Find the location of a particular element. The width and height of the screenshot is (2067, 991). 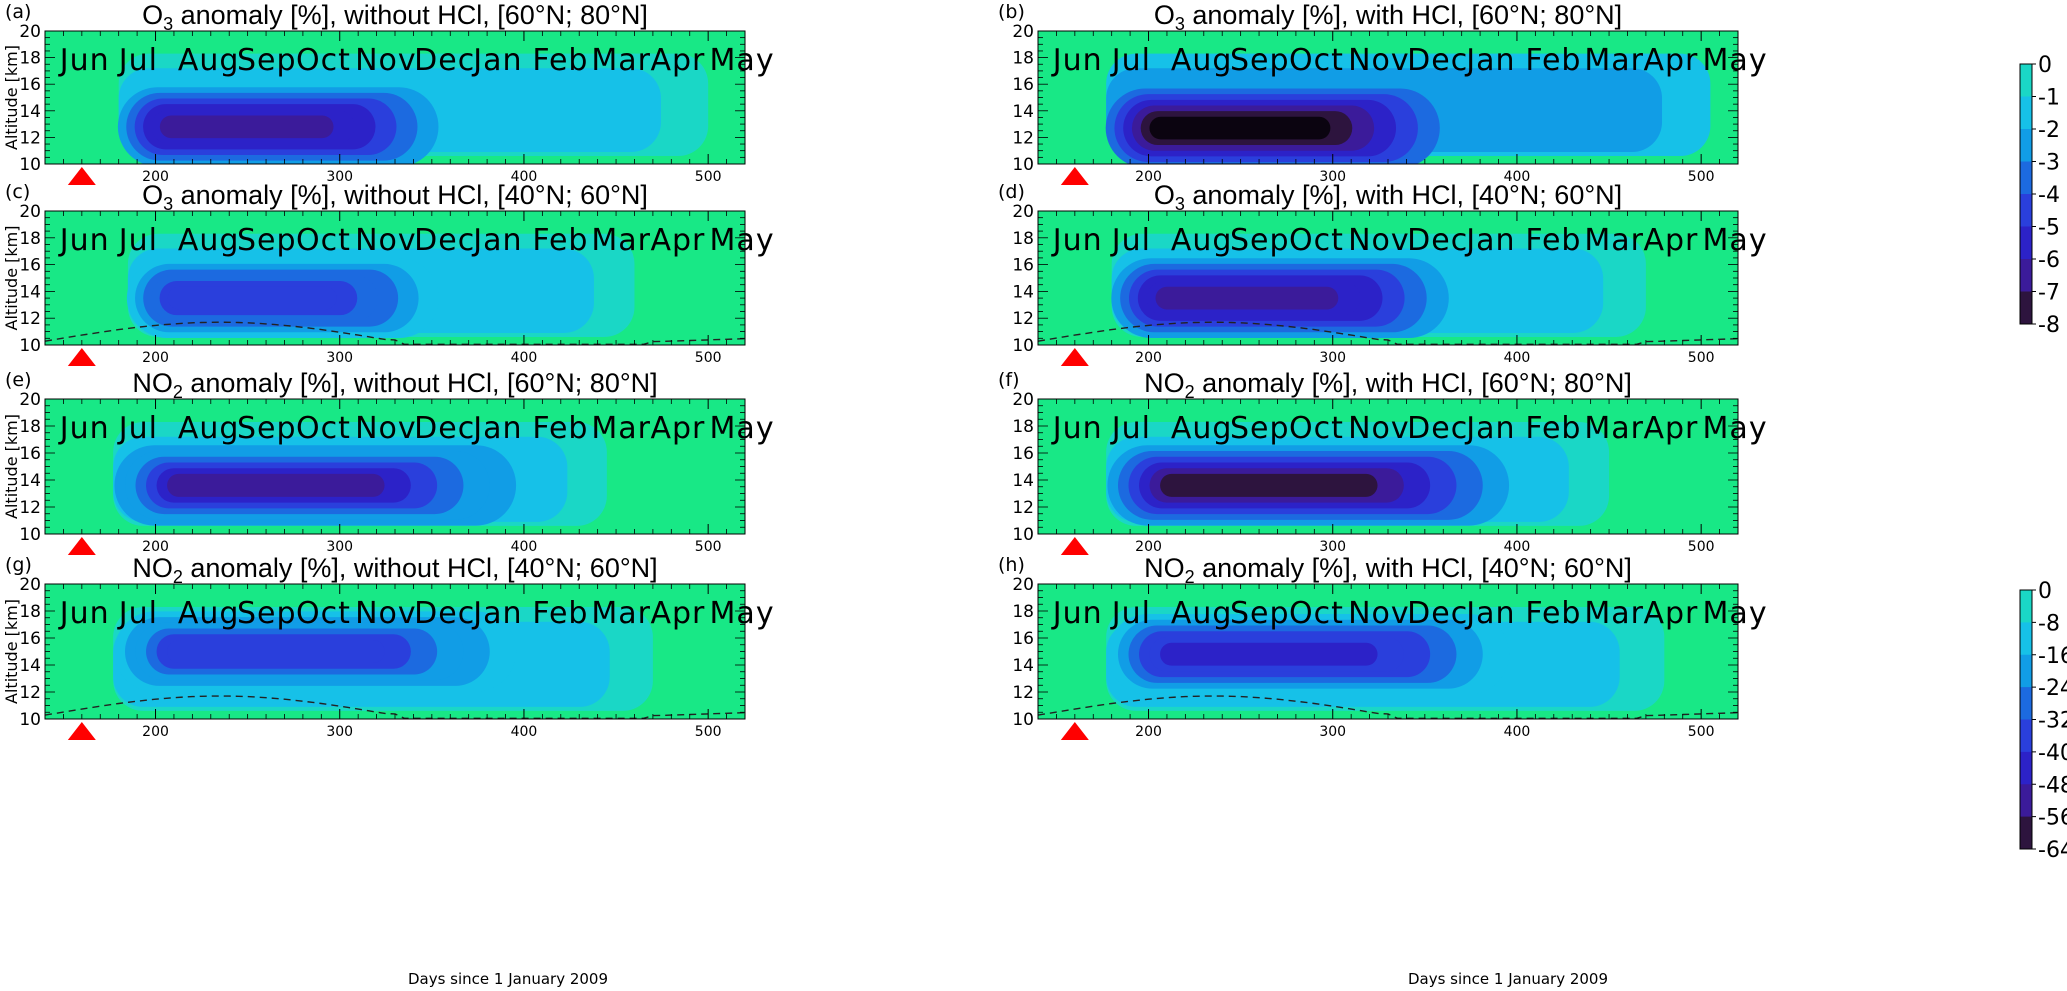

panel-label: (d) is located at coordinates (1011, 192).